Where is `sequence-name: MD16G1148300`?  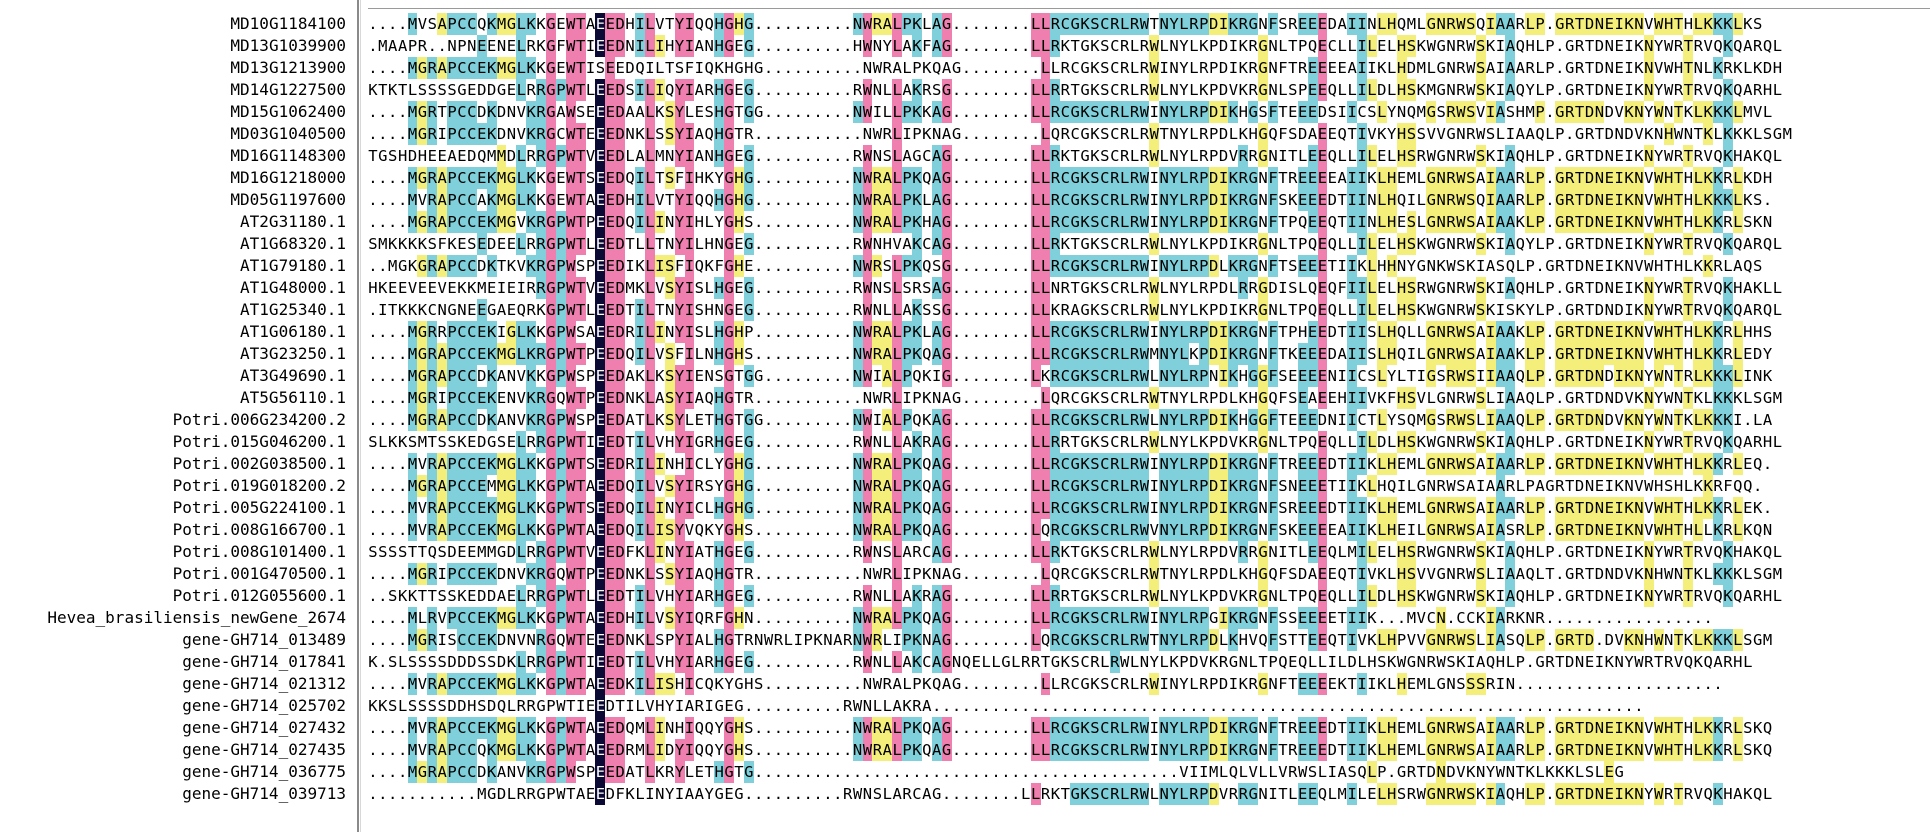
sequence-name: MD16G1148300 is located at coordinates (288, 155).